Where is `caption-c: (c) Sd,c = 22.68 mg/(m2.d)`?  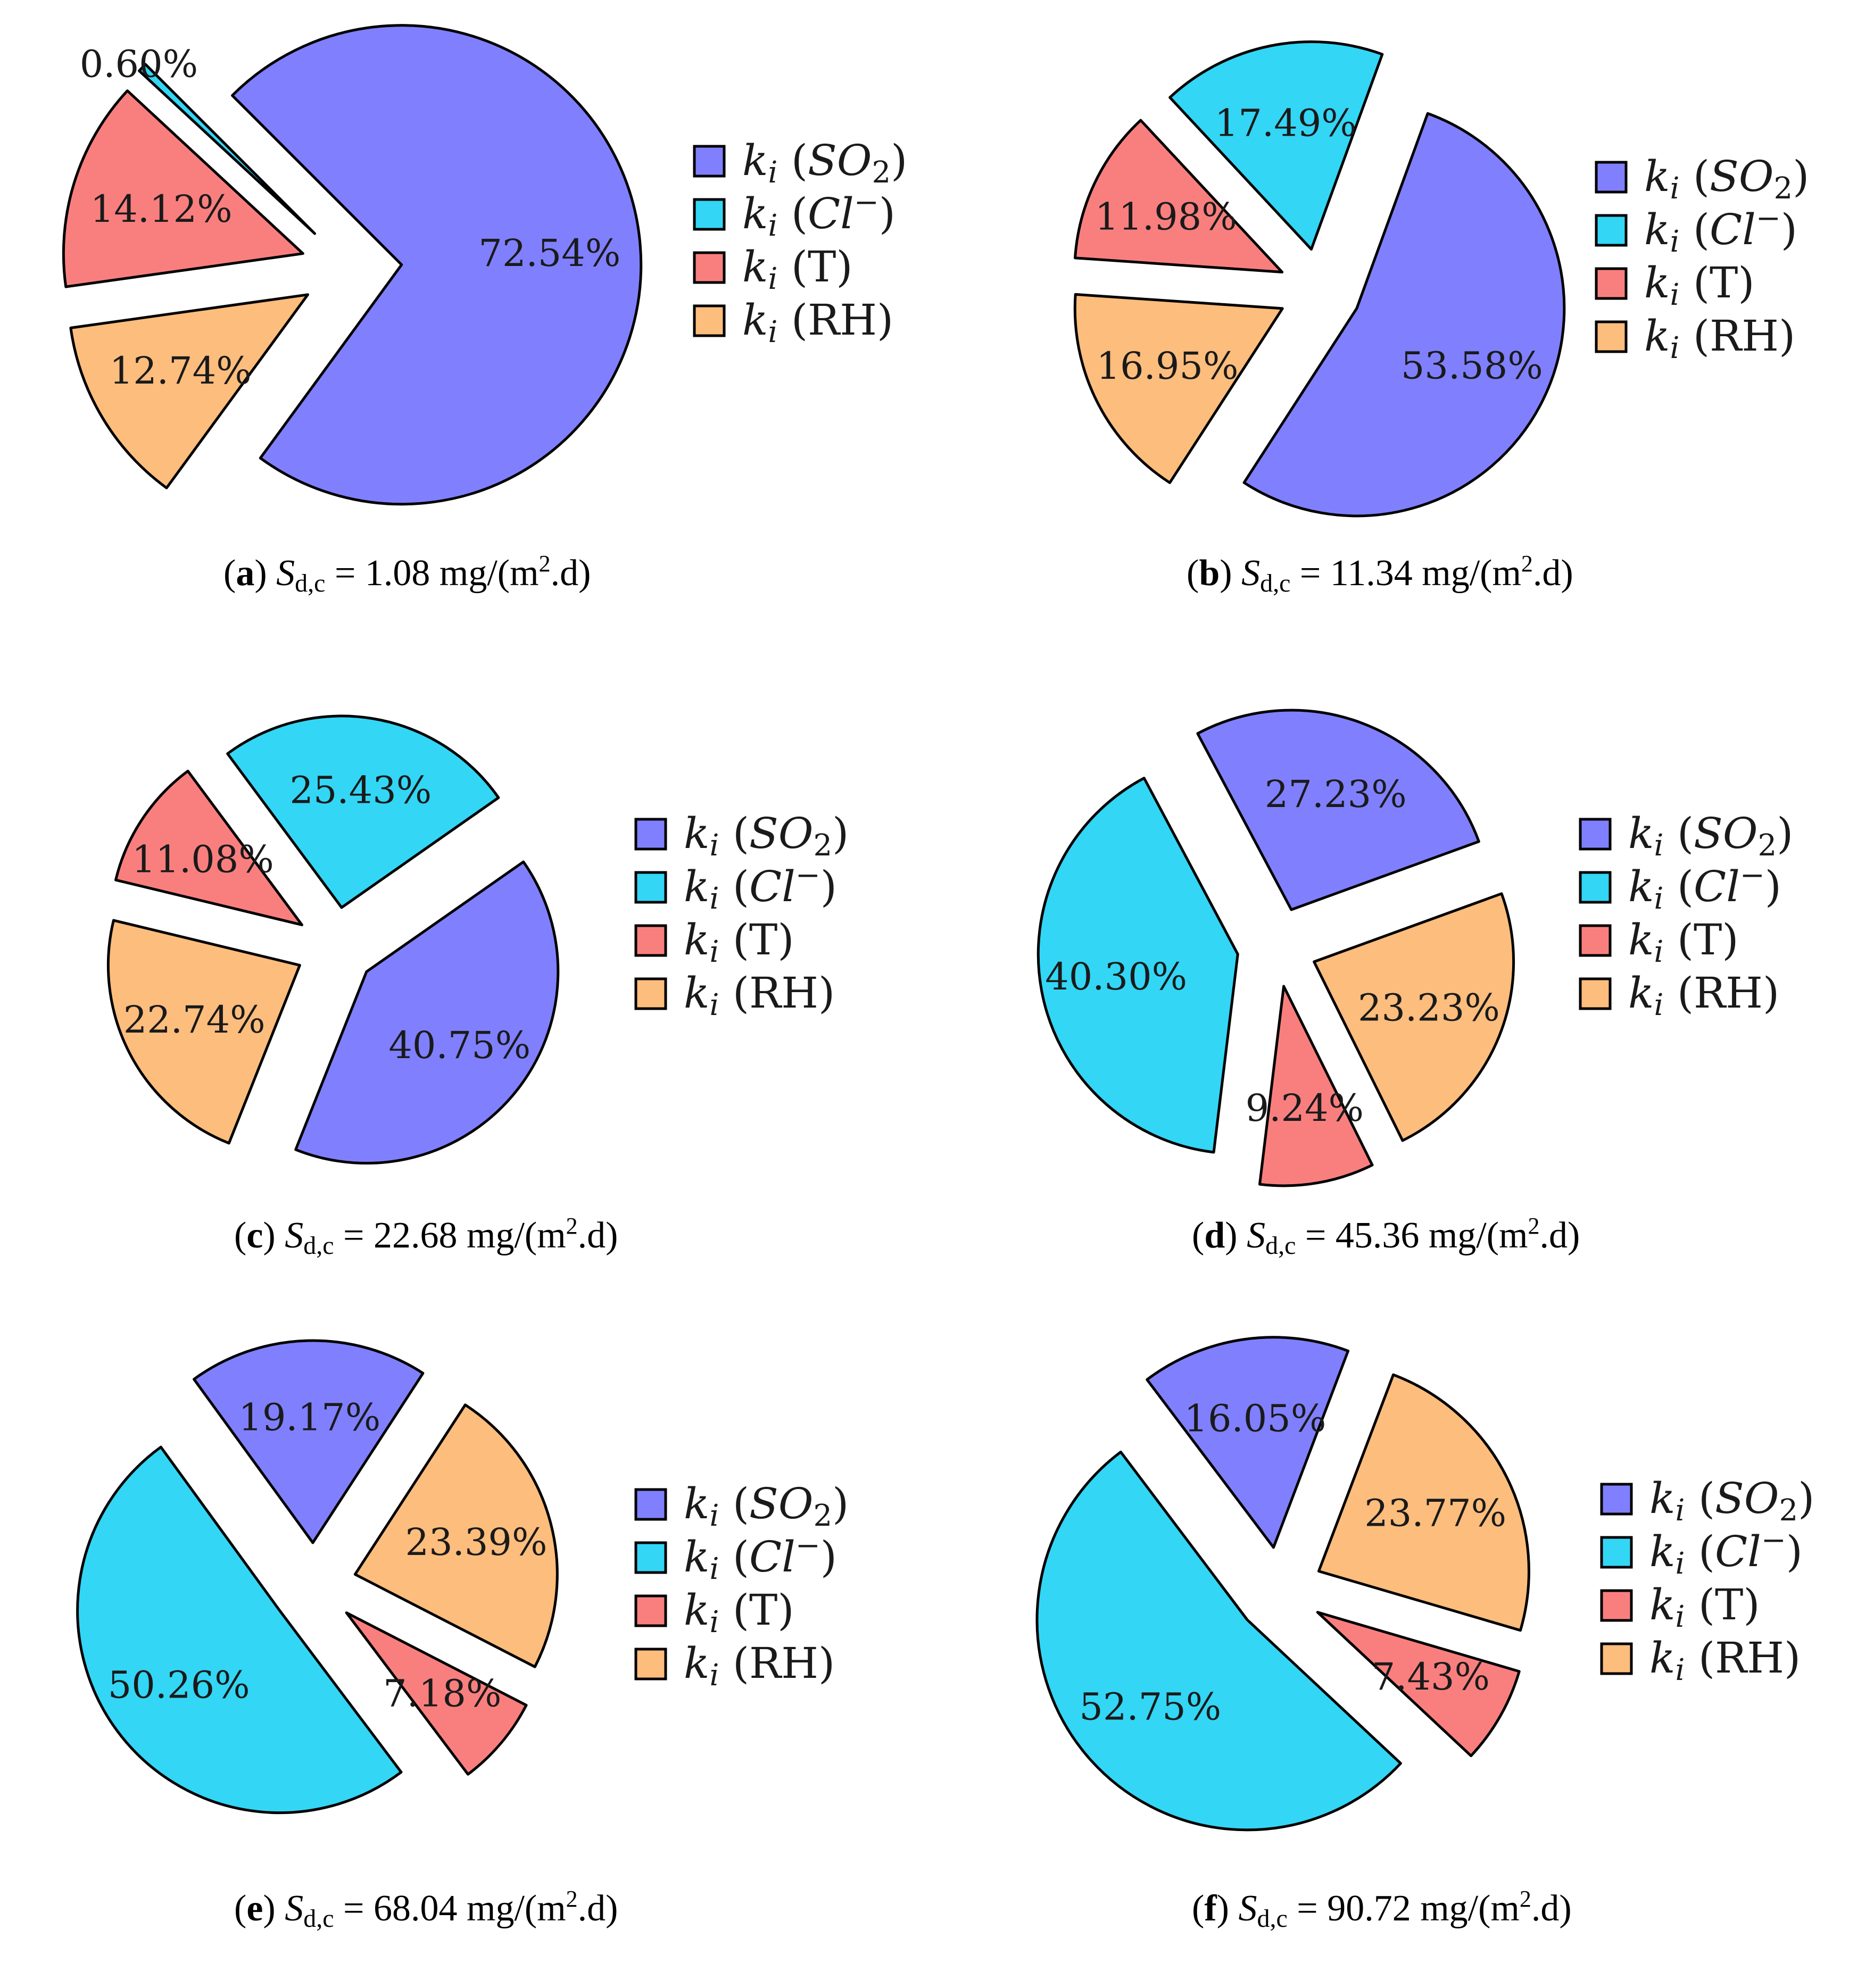
caption-c: (c) Sd,c = 22.68 mg/(m2.d) is located at coordinates (426, 1236).